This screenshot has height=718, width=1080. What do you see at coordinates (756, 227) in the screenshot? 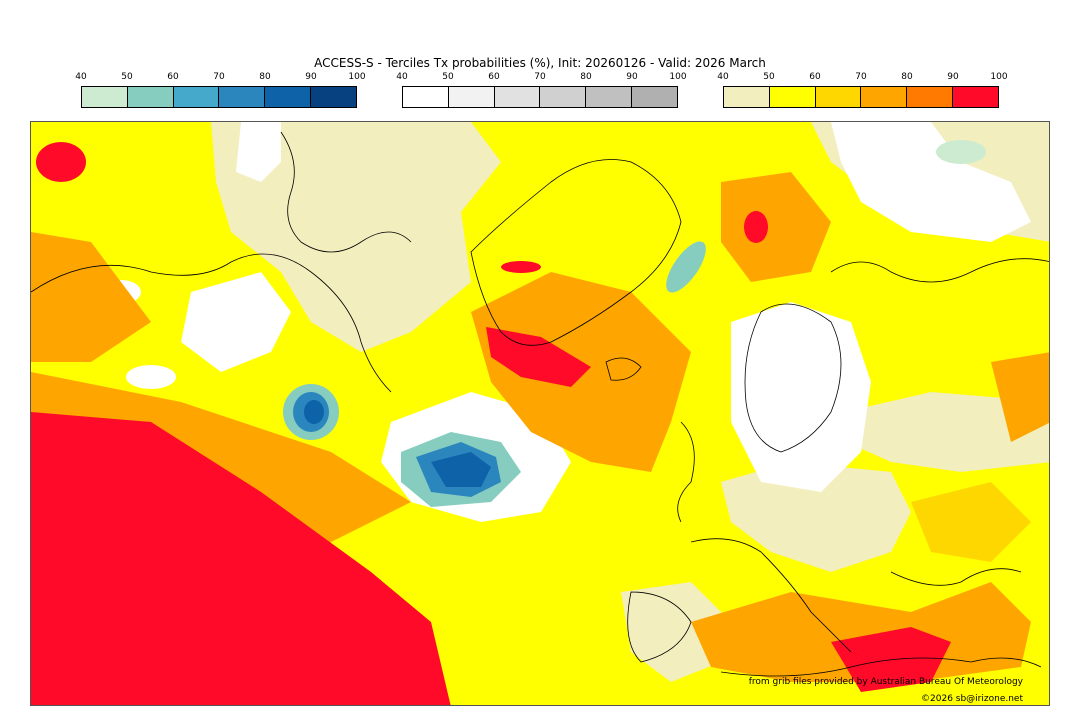
I see `red-region-novaya-zemlya` at bounding box center [756, 227].